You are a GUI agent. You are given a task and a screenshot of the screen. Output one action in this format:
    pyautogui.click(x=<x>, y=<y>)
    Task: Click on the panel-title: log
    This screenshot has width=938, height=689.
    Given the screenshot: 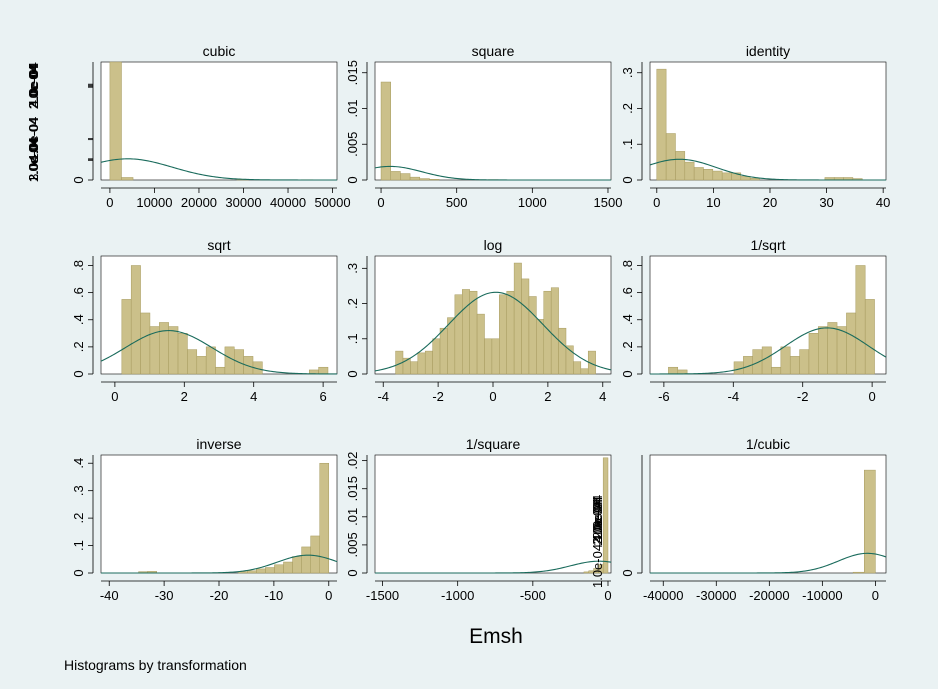 What is the action you would take?
    pyautogui.click(x=493, y=245)
    